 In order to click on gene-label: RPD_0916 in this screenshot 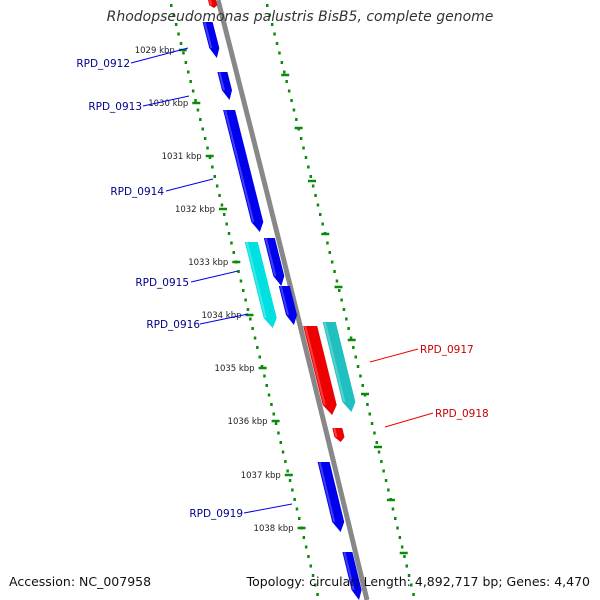, I will do `click(173, 325)`.